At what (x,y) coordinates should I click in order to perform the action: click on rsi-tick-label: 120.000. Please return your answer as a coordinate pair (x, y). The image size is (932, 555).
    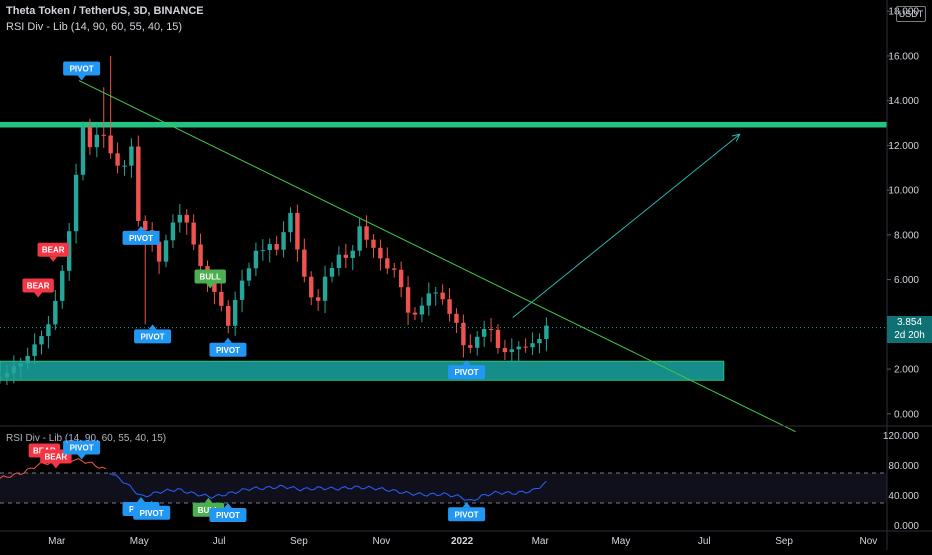
    Looking at the image, I should click on (901, 436).